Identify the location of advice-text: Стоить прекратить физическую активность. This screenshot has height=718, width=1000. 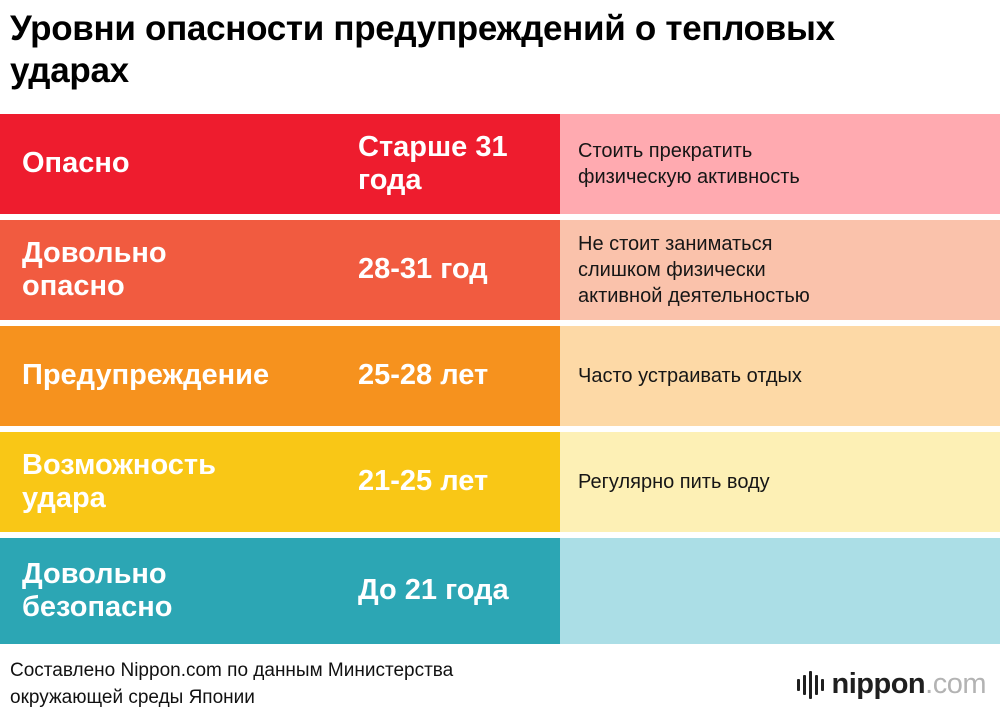
(689, 164).